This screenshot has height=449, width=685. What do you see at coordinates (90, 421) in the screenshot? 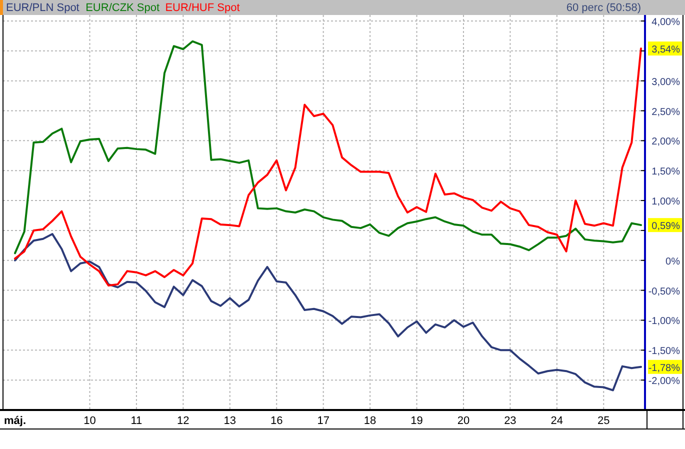
I see `x-tick-label: 10` at bounding box center [90, 421].